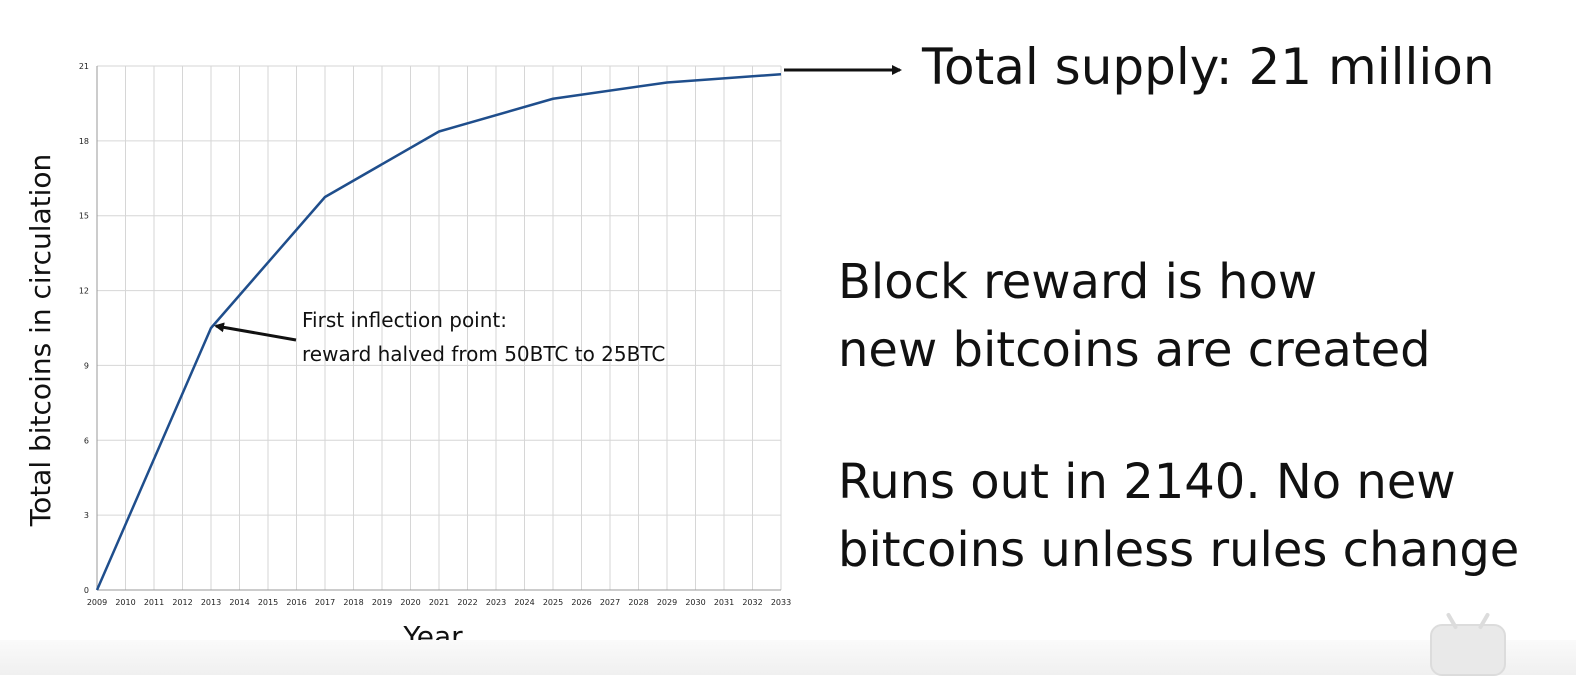  Describe the element at coordinates (86, 365) in the screenshot. I see `y-tick-label: 9` at that location.